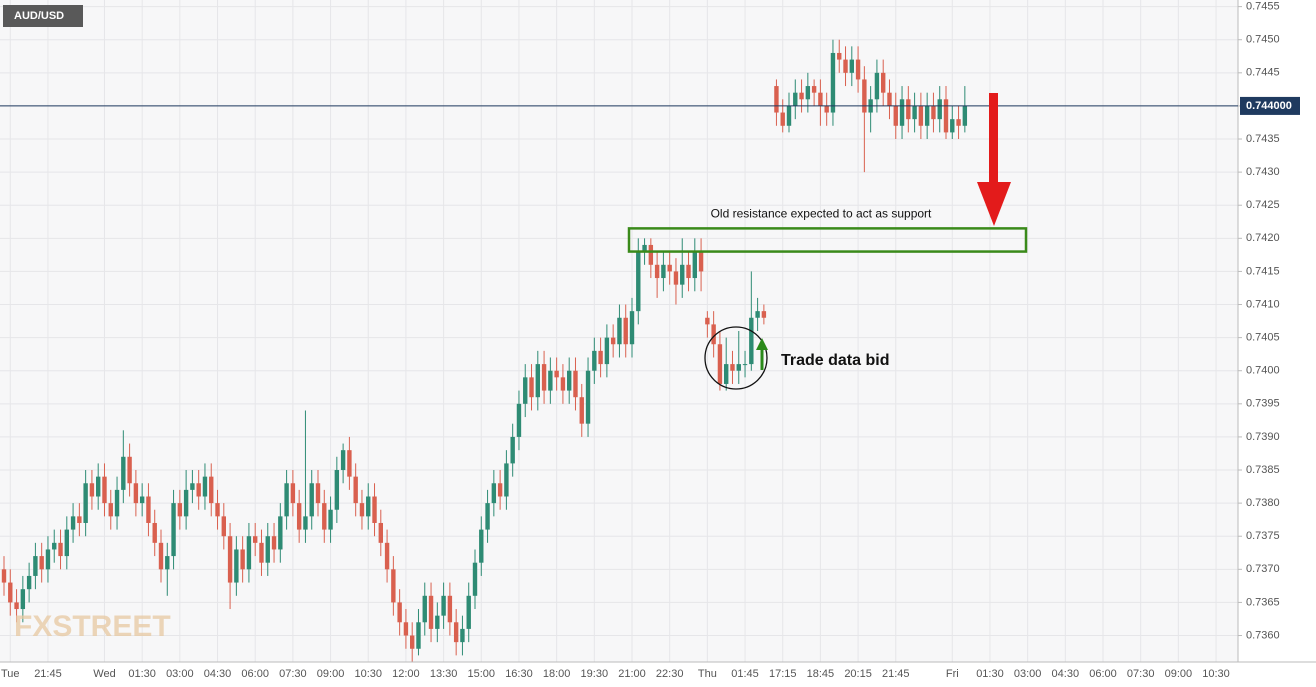  What do you see at coordinates (180, 674) in the screenshot?
I see `x-tick-label: 03:00` at bounding box center [180, 674].